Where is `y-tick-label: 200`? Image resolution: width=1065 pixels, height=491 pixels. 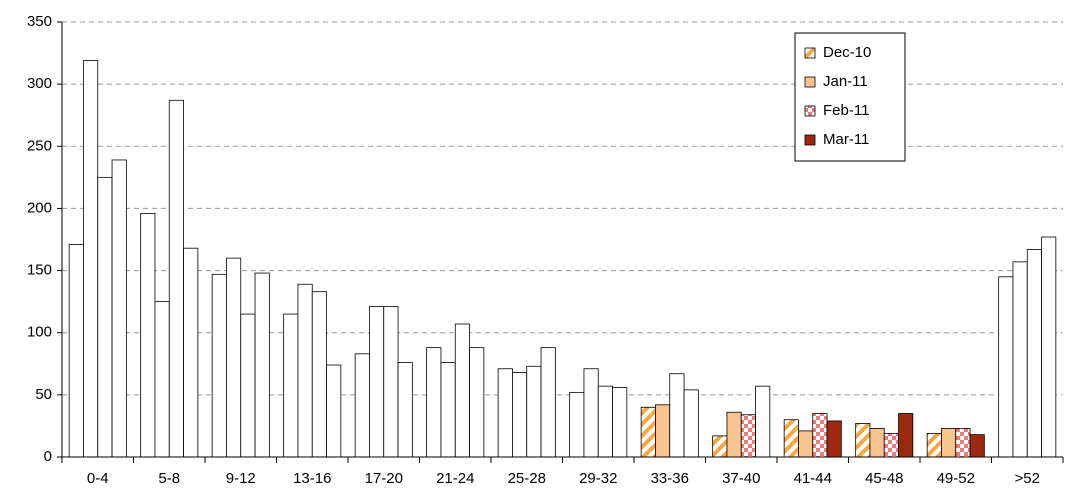
y-tick-label: 200 is located at coordinates (39, 207).